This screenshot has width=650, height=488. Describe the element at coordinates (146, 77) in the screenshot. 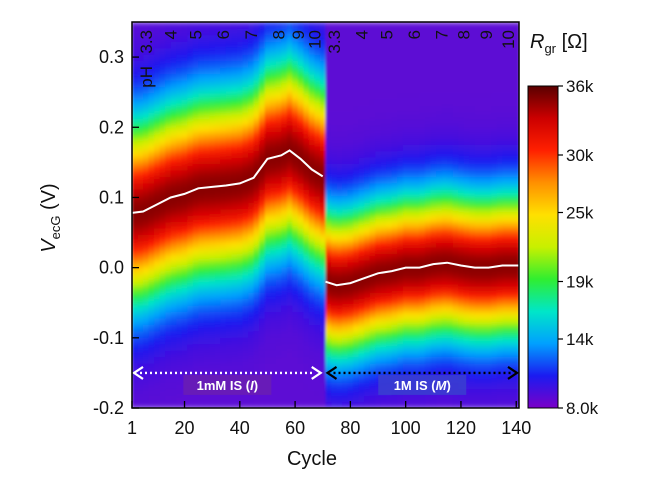

I see `ph-prefix-label: pH` at that location.